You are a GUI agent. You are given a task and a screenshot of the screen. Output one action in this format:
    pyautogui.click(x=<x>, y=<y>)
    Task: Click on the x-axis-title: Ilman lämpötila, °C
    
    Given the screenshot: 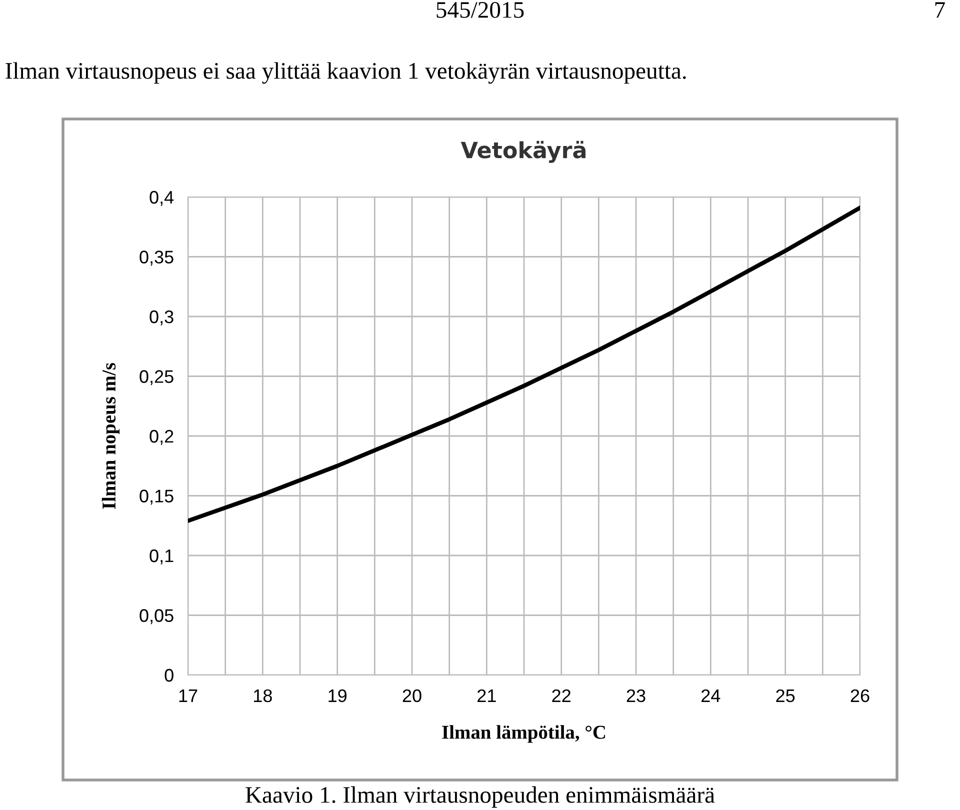 What is the action you would take?
    pyautogui.click(x=524, y=734)
    